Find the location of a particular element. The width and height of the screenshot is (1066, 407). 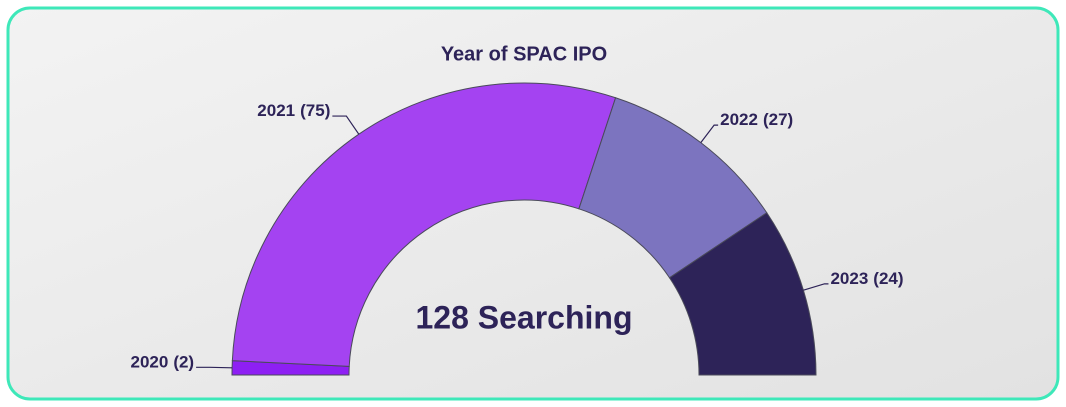

value-label: (24) is located at coordinates (888, 278).